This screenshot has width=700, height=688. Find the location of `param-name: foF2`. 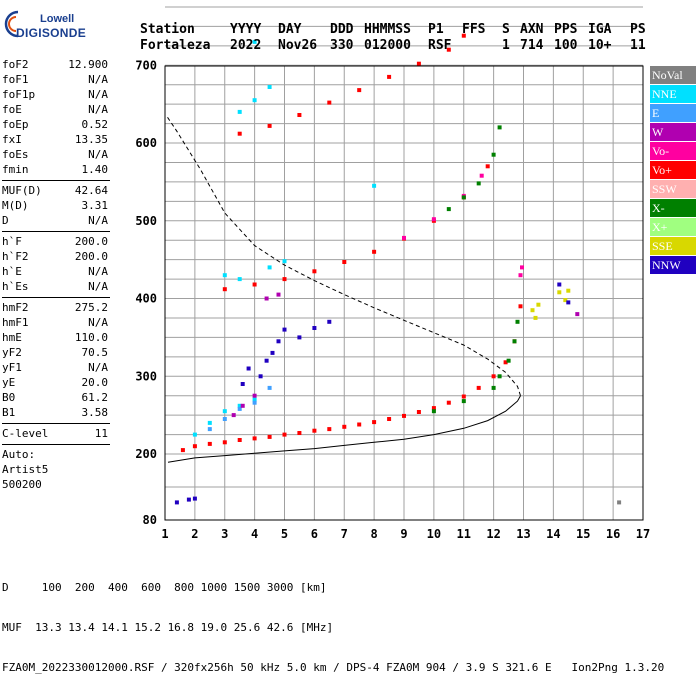

param-name: foF2 is located at coordinates (15, 64).